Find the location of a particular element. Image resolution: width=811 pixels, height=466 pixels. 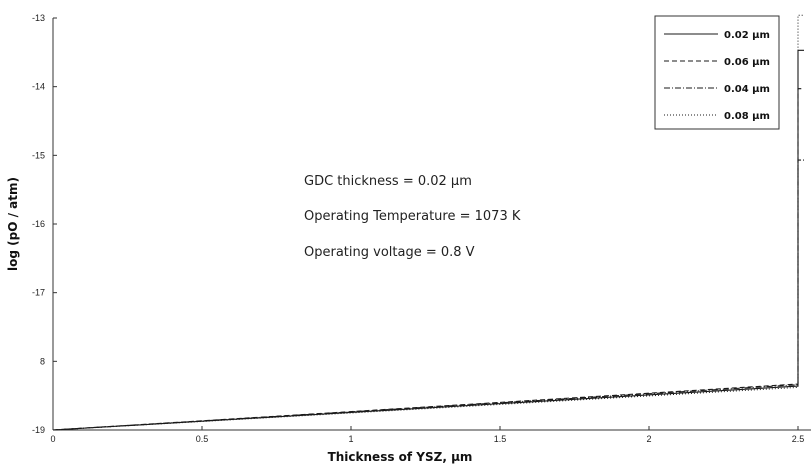

annotation-operating-temperature: Operating Temperature = 1073 K is located at coordinates (412, 216).